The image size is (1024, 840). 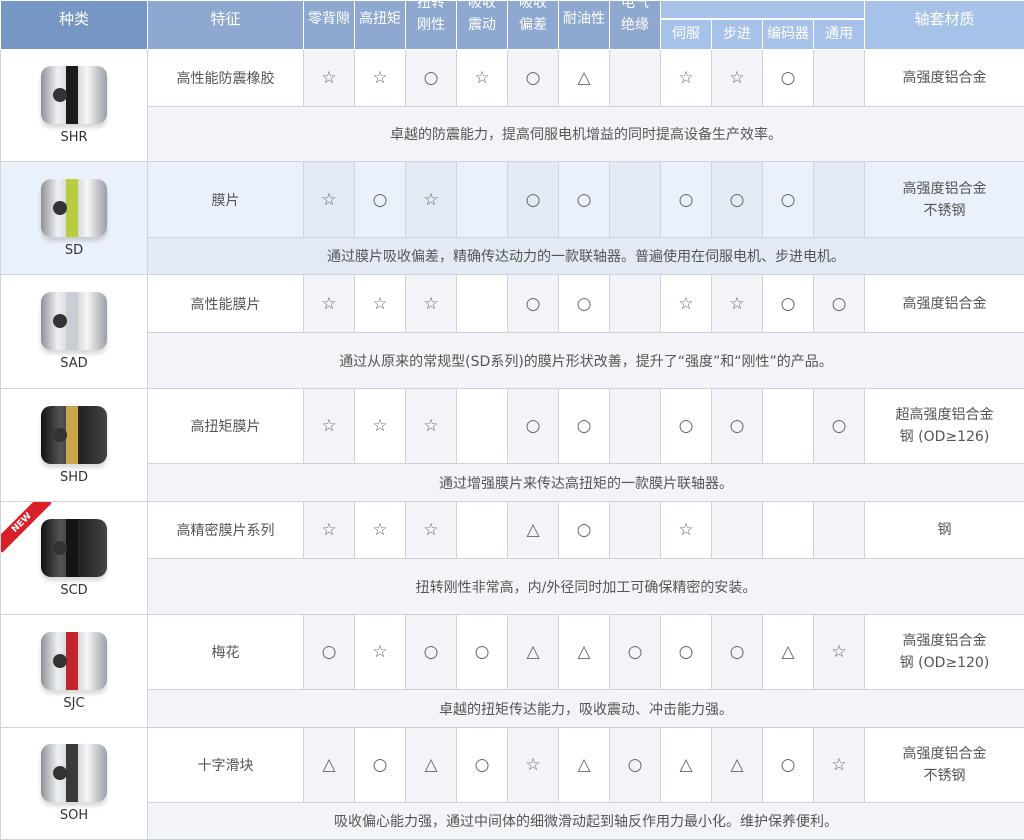 I want to click on description-row: 卓越的扭矩传达能力，吸收震动、冲击能力强。, so click(x=512, y=708).